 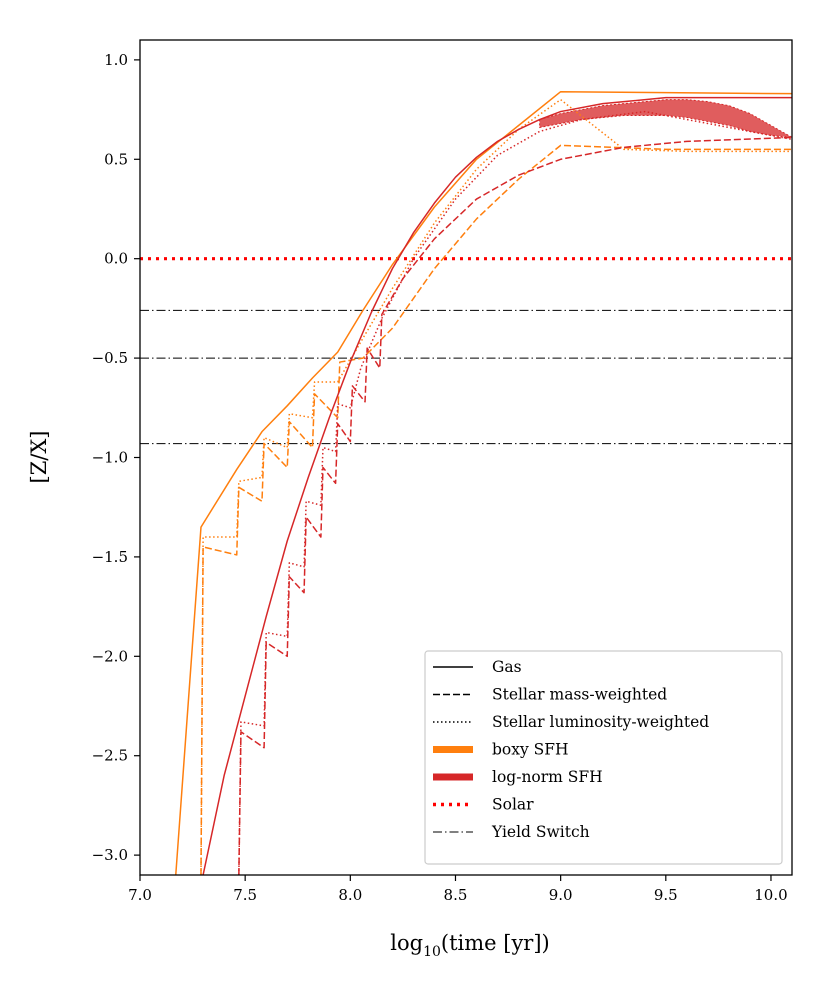 What do you see at coordinates (579, 695) in the screenshot?
I see `legend-label: Stellar mass-weighted` at bounding box center [579, 695].